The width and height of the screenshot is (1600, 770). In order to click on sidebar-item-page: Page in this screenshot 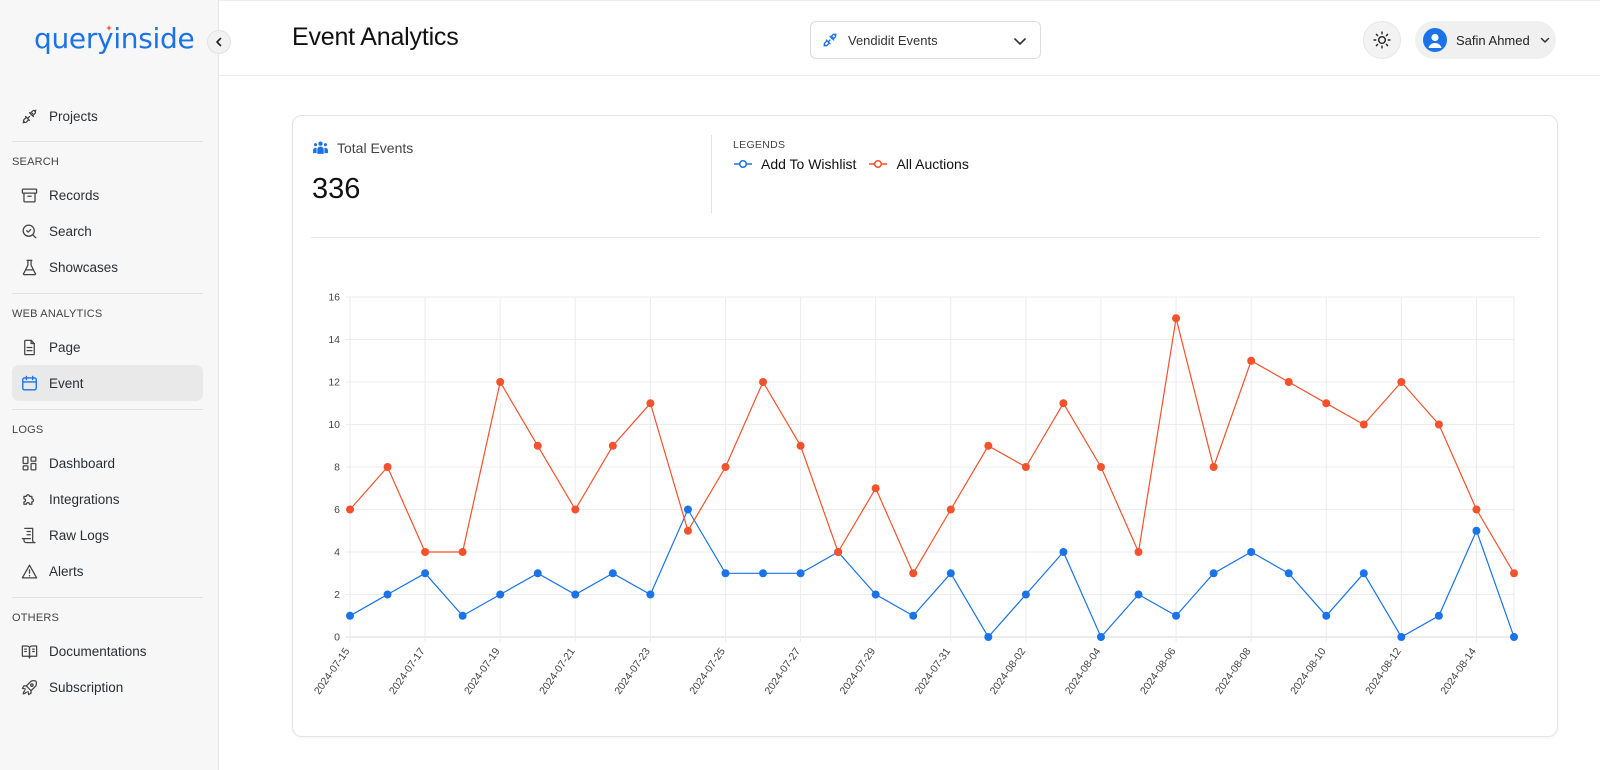, I will do `click(107, 347)`.